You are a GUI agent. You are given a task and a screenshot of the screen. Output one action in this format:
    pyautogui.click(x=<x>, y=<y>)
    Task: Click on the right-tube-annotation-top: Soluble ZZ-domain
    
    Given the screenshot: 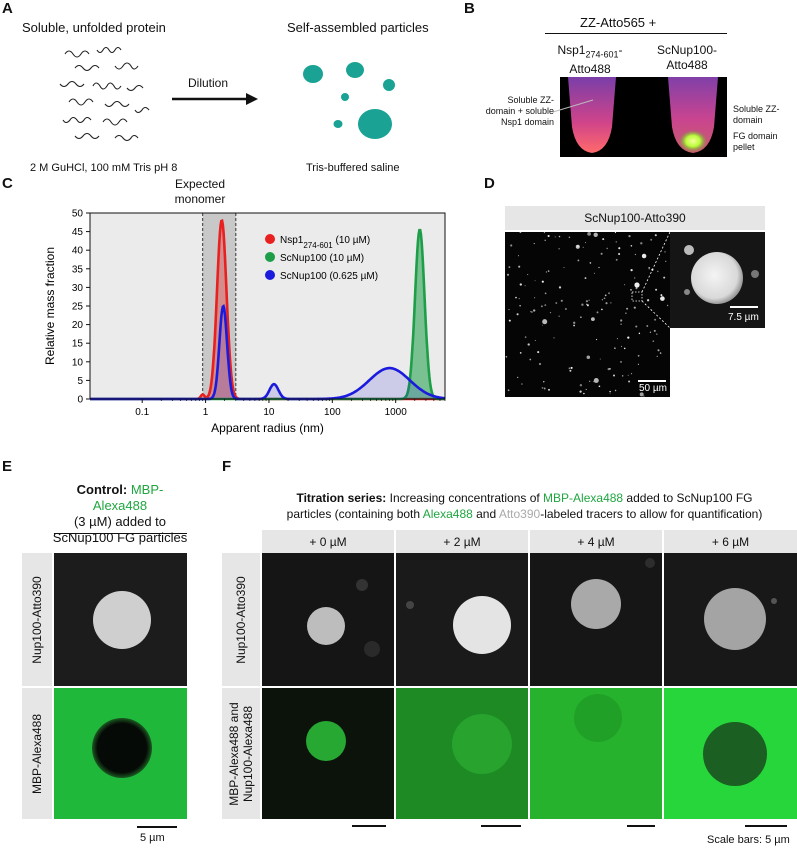 What is the action you would take?
    pyautogui.click(x=756, y=114)
    